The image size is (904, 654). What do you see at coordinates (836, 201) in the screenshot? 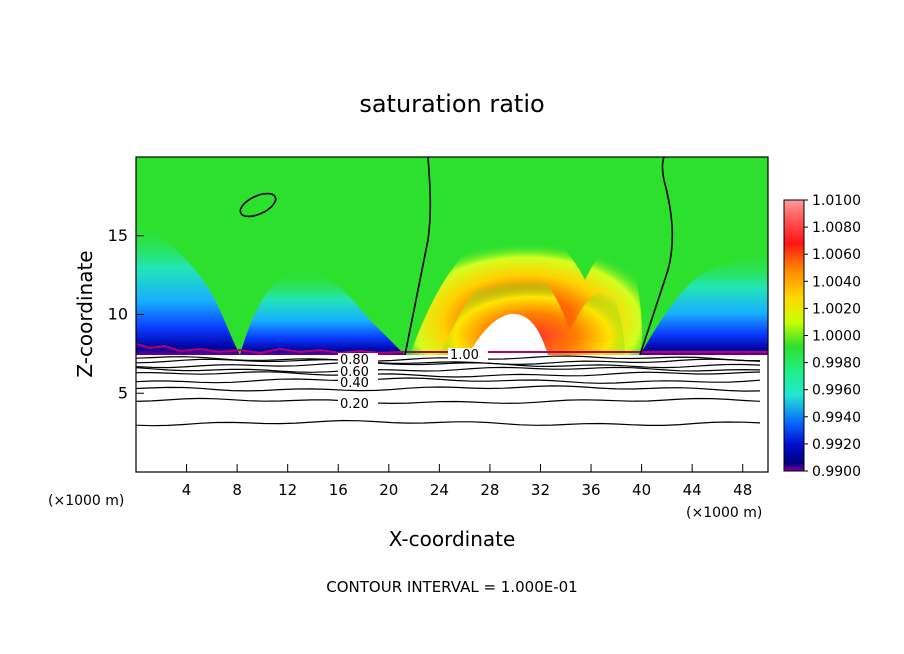
I see `colorbar-label: 1.0100` at bounding box center [836, 201].